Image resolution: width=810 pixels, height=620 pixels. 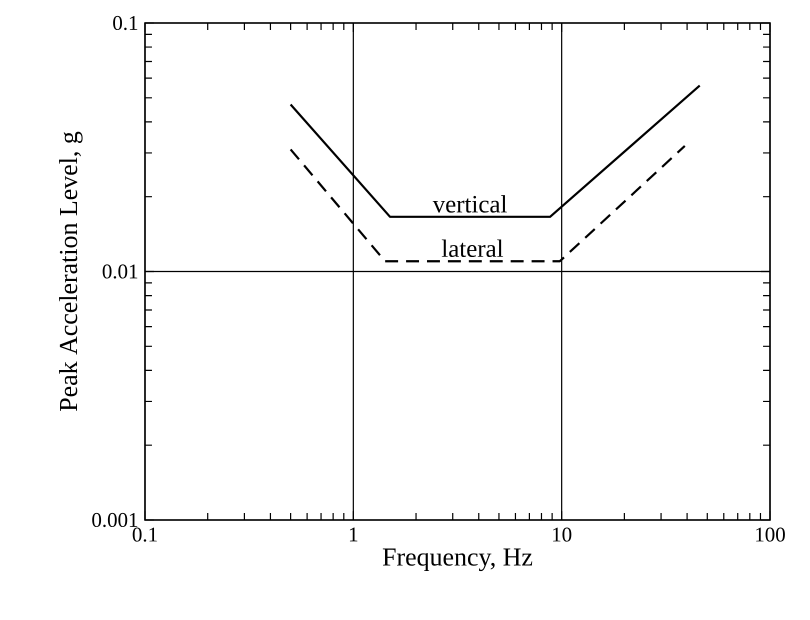 What do you see at coordinates (457, 560) in the screenshot?
I see `x-axis-title: Frequency, Hz` at bounding box center [457, 560].